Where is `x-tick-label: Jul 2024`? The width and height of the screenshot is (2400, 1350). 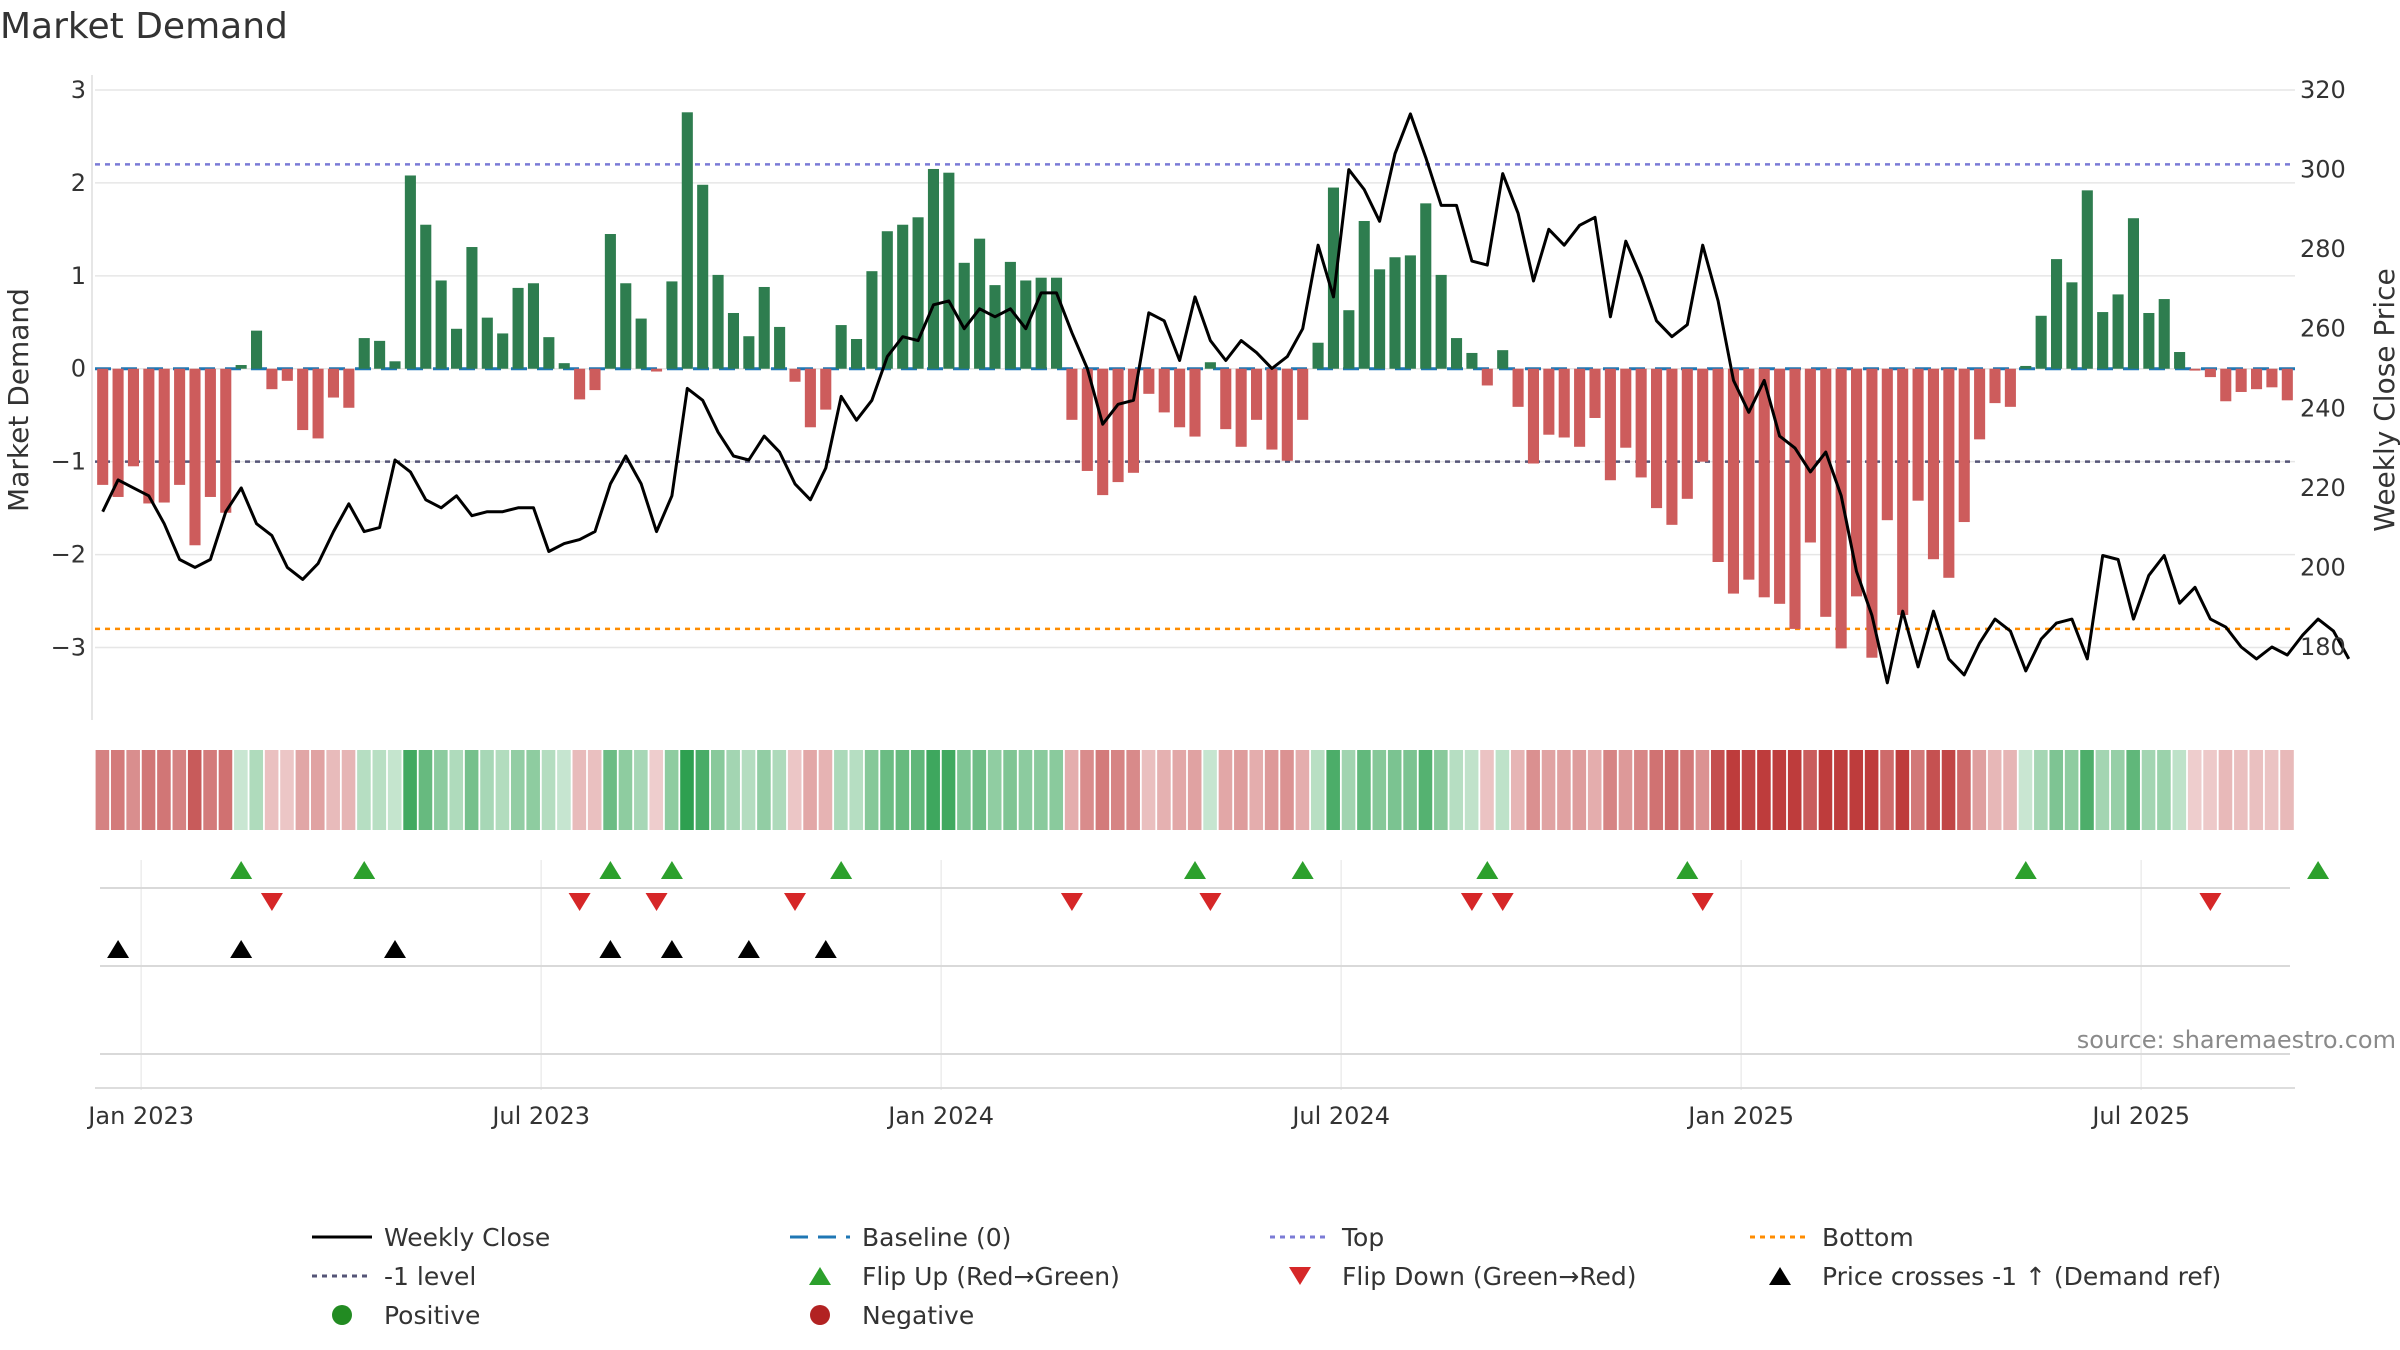 x-tick-label: Jul 2024 is located at coordinates (1340, 1116).